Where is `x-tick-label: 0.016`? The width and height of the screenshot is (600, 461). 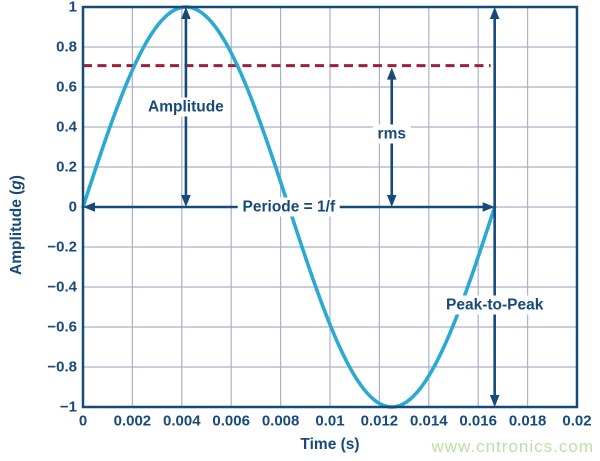
x-tick-label: 0.016 is located at coordinates (478, 421).